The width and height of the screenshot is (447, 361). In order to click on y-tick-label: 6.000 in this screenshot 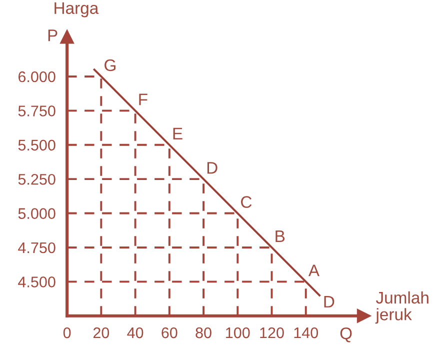, I will do `click(37, 76)`.